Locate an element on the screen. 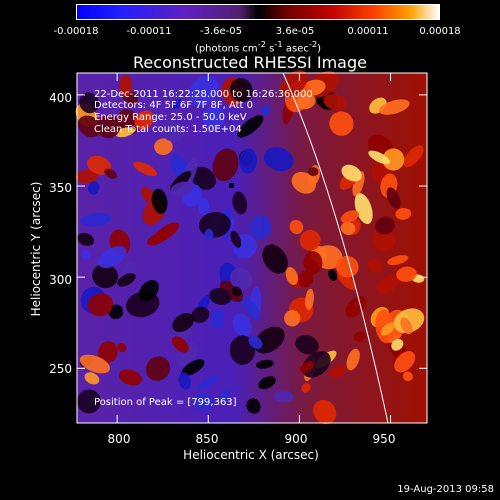 This screenshot has width=500, height=500. y-tick-label: 350 is located at coordinates (60, 188).